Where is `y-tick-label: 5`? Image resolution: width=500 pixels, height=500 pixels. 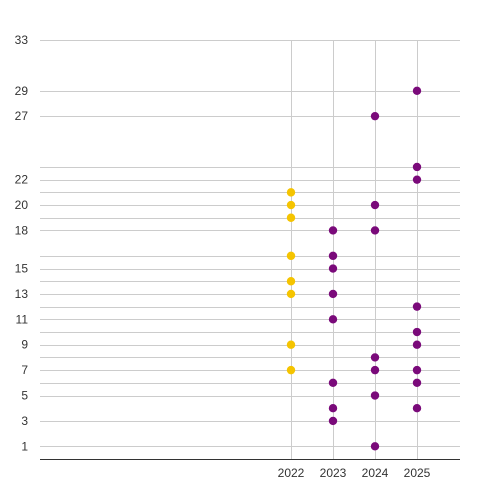 y-tick-label: 5 is located at coordinates (24, 396).